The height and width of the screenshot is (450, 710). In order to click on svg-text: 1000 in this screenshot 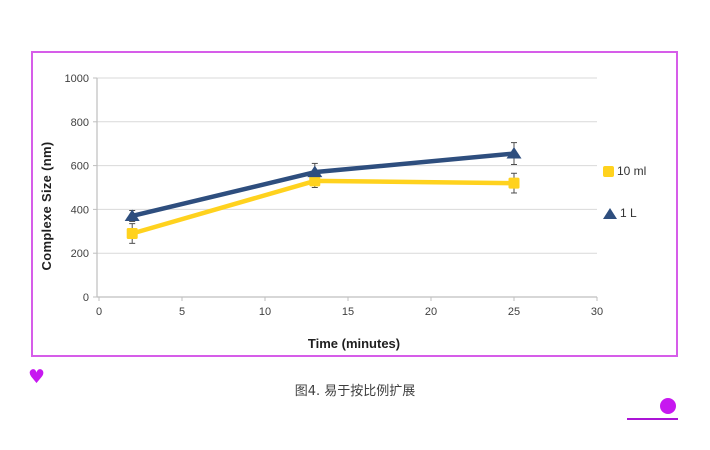, I will do `click(77, 79)`.